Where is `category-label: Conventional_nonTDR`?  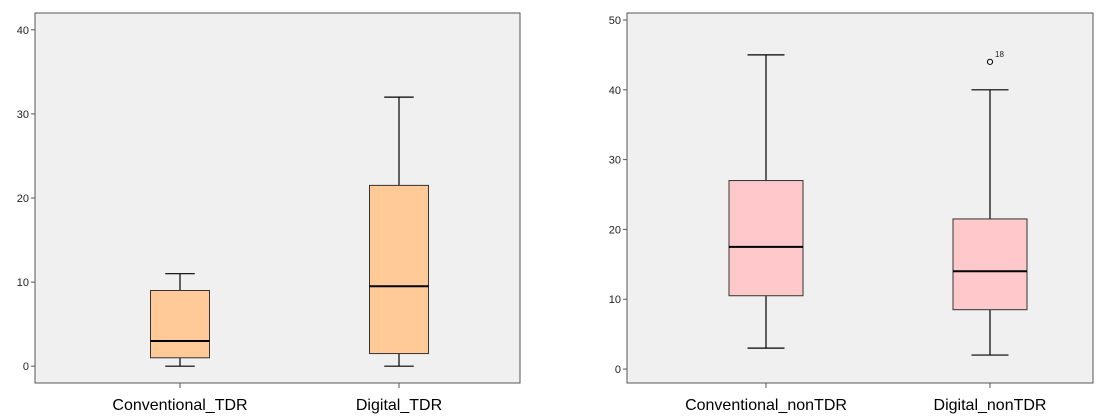 category-label: Conventional_nonTDR is located at coordinates (766, 405).